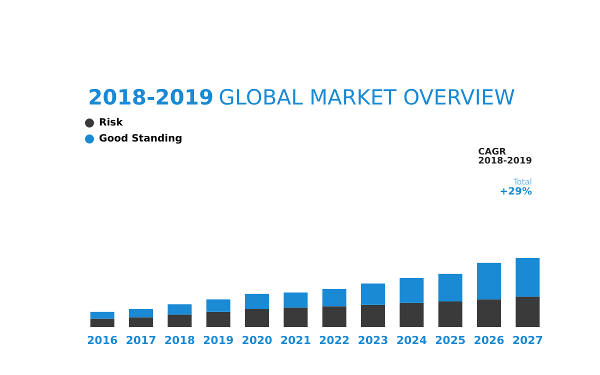 This screenshot has height=375, width=600. What do you see at coordinates (295, 340) in the screenshot?
I see `x-tick-label: 2021` at bounding box center [295, 340].